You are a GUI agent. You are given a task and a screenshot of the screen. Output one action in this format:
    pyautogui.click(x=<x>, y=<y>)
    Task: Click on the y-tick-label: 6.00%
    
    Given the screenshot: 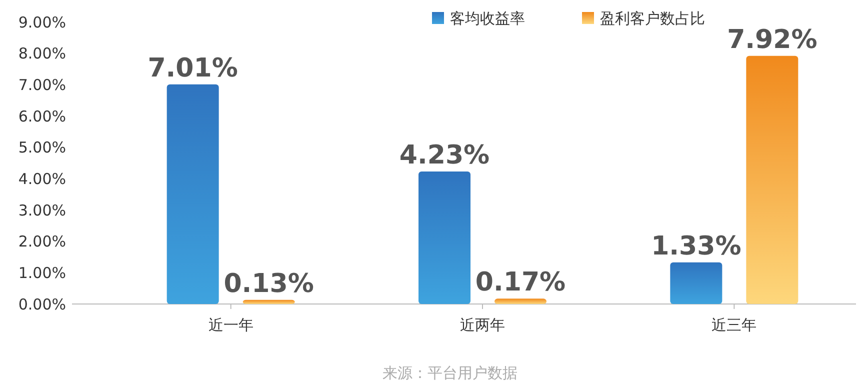 What is the action you would take?
    pyautogui.click(x=42, y=116)
    